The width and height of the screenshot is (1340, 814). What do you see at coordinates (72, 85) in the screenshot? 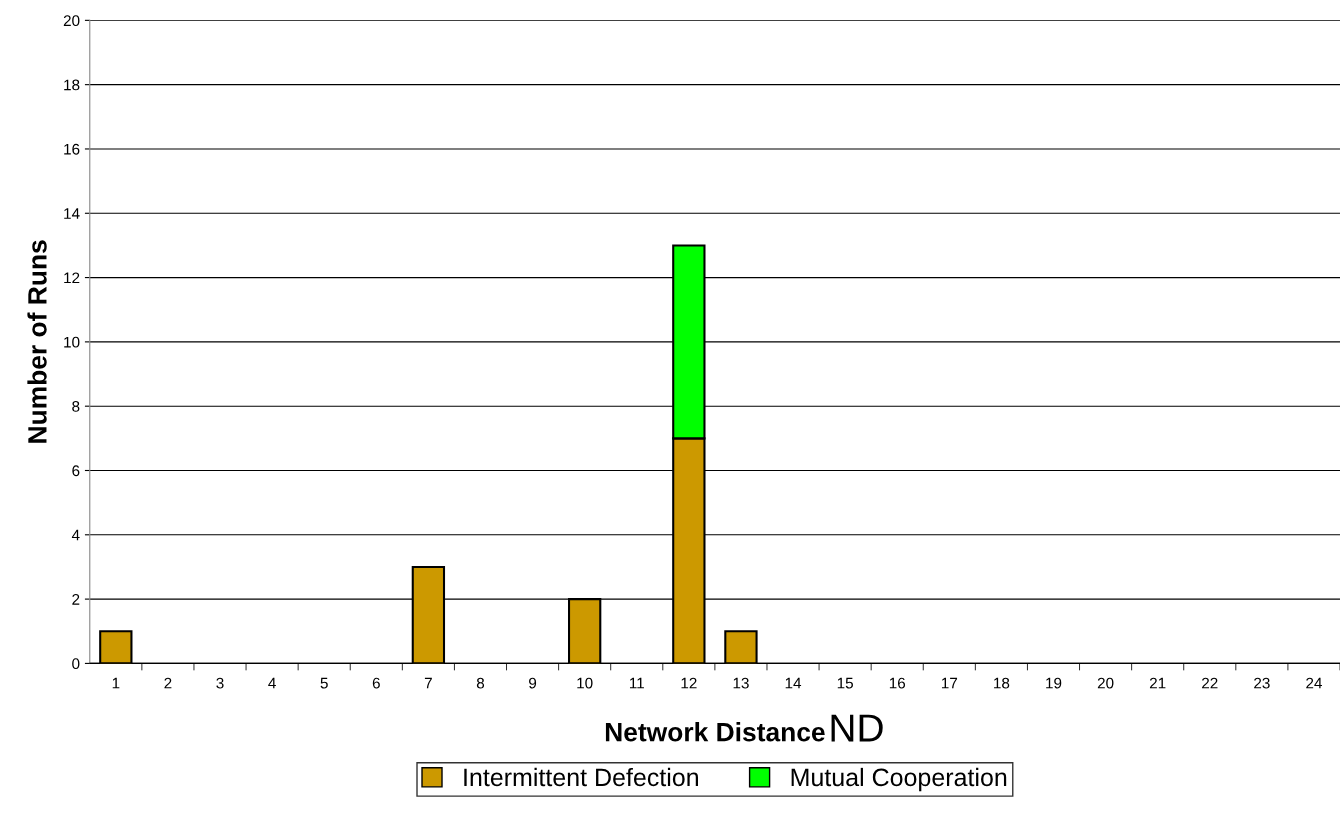
I see `y-tick-label: 18` at bounding box center [72, 85].